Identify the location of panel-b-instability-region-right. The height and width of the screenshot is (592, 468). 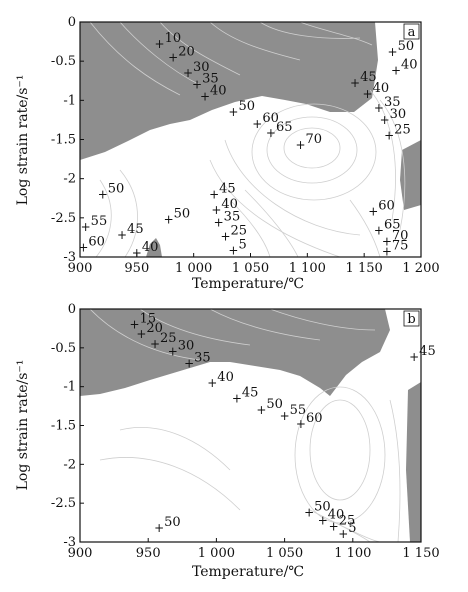
(413, 462).